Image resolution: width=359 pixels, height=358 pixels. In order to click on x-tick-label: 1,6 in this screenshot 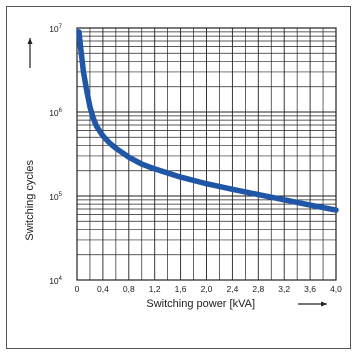, I will do `click(181, 289)`.